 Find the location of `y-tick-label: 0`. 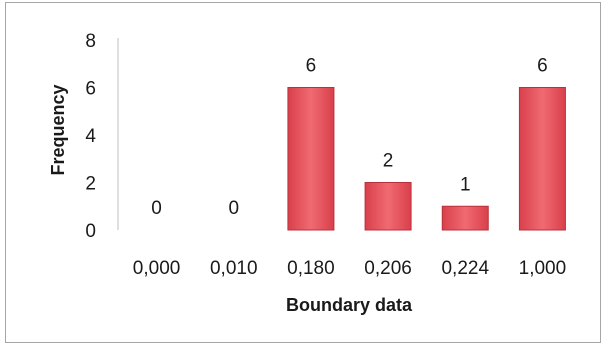

y-tick-label: 0 is located at coordinates (90, 231).